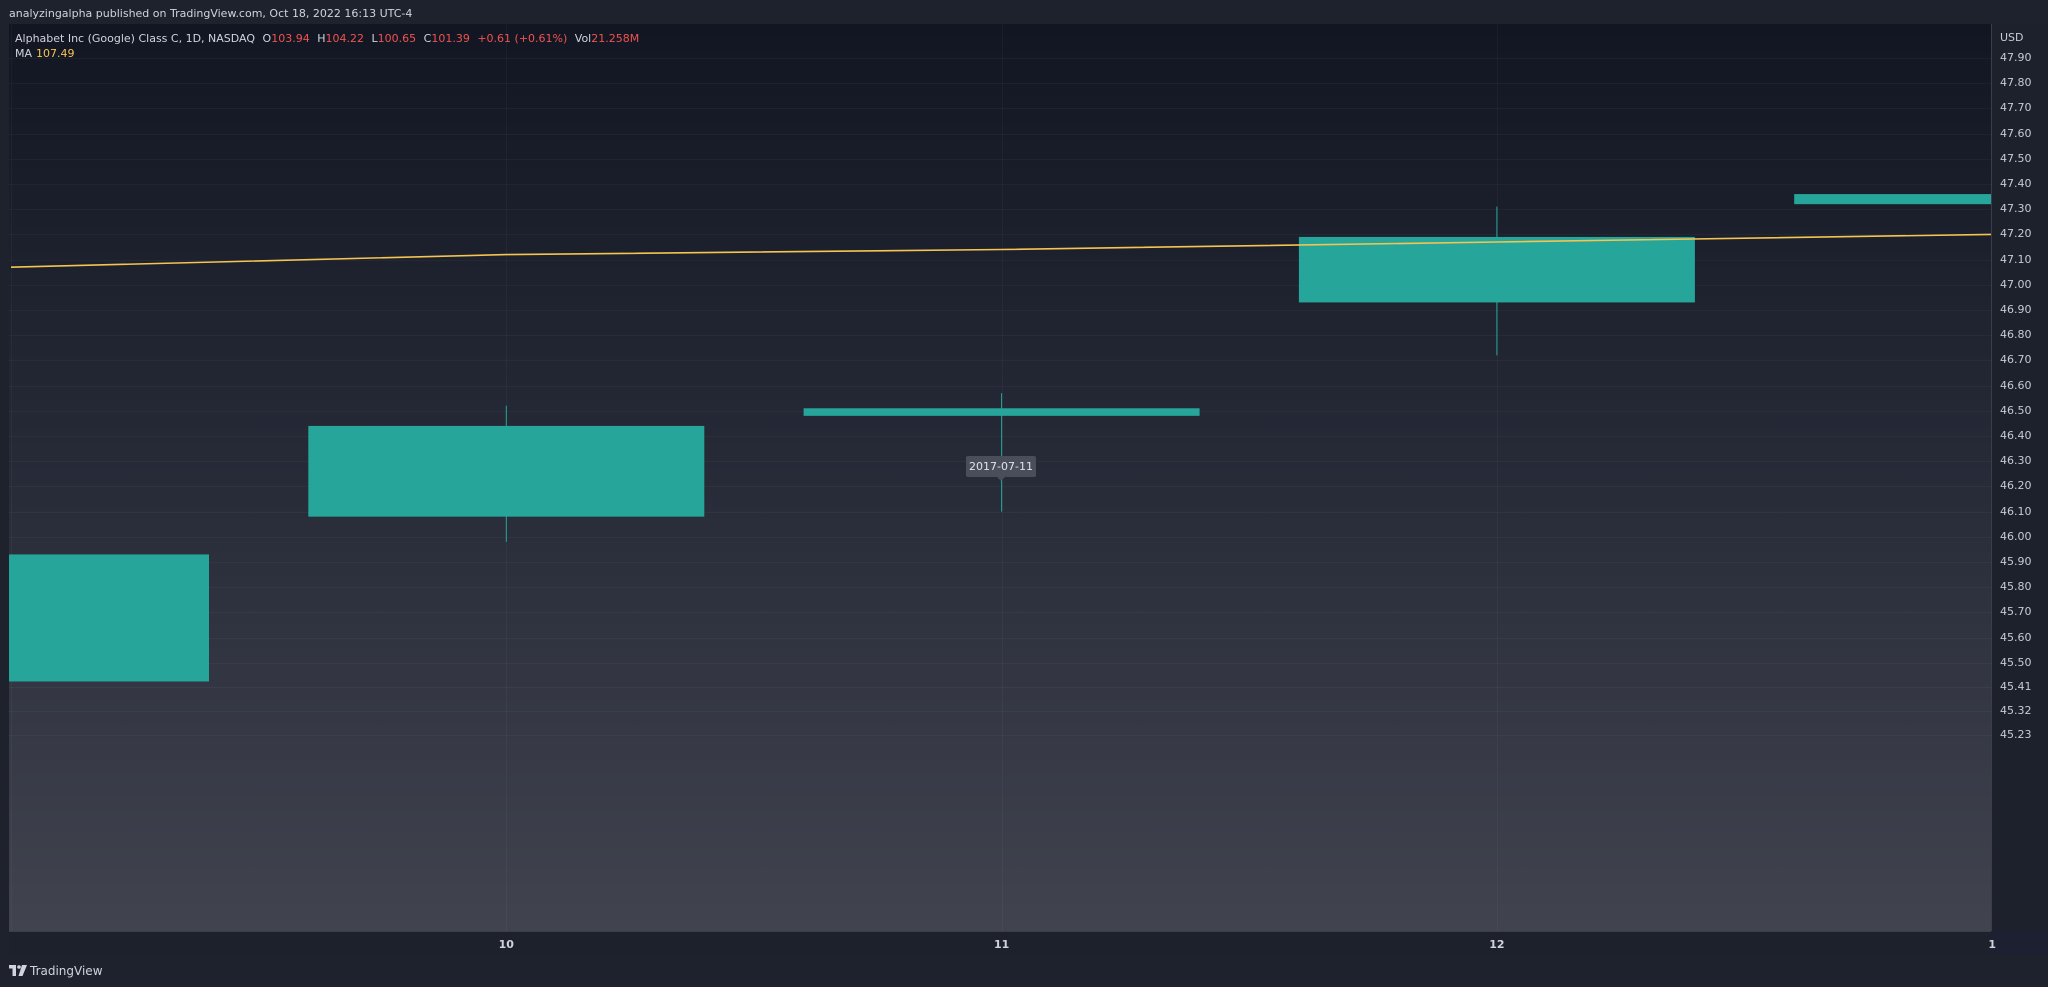 The image size is (2048, 987). What do you see at coordinates (2016, 587) in the screenshot?
I see `price-tick-label: 45.80` at bounding box center [2016, 587].